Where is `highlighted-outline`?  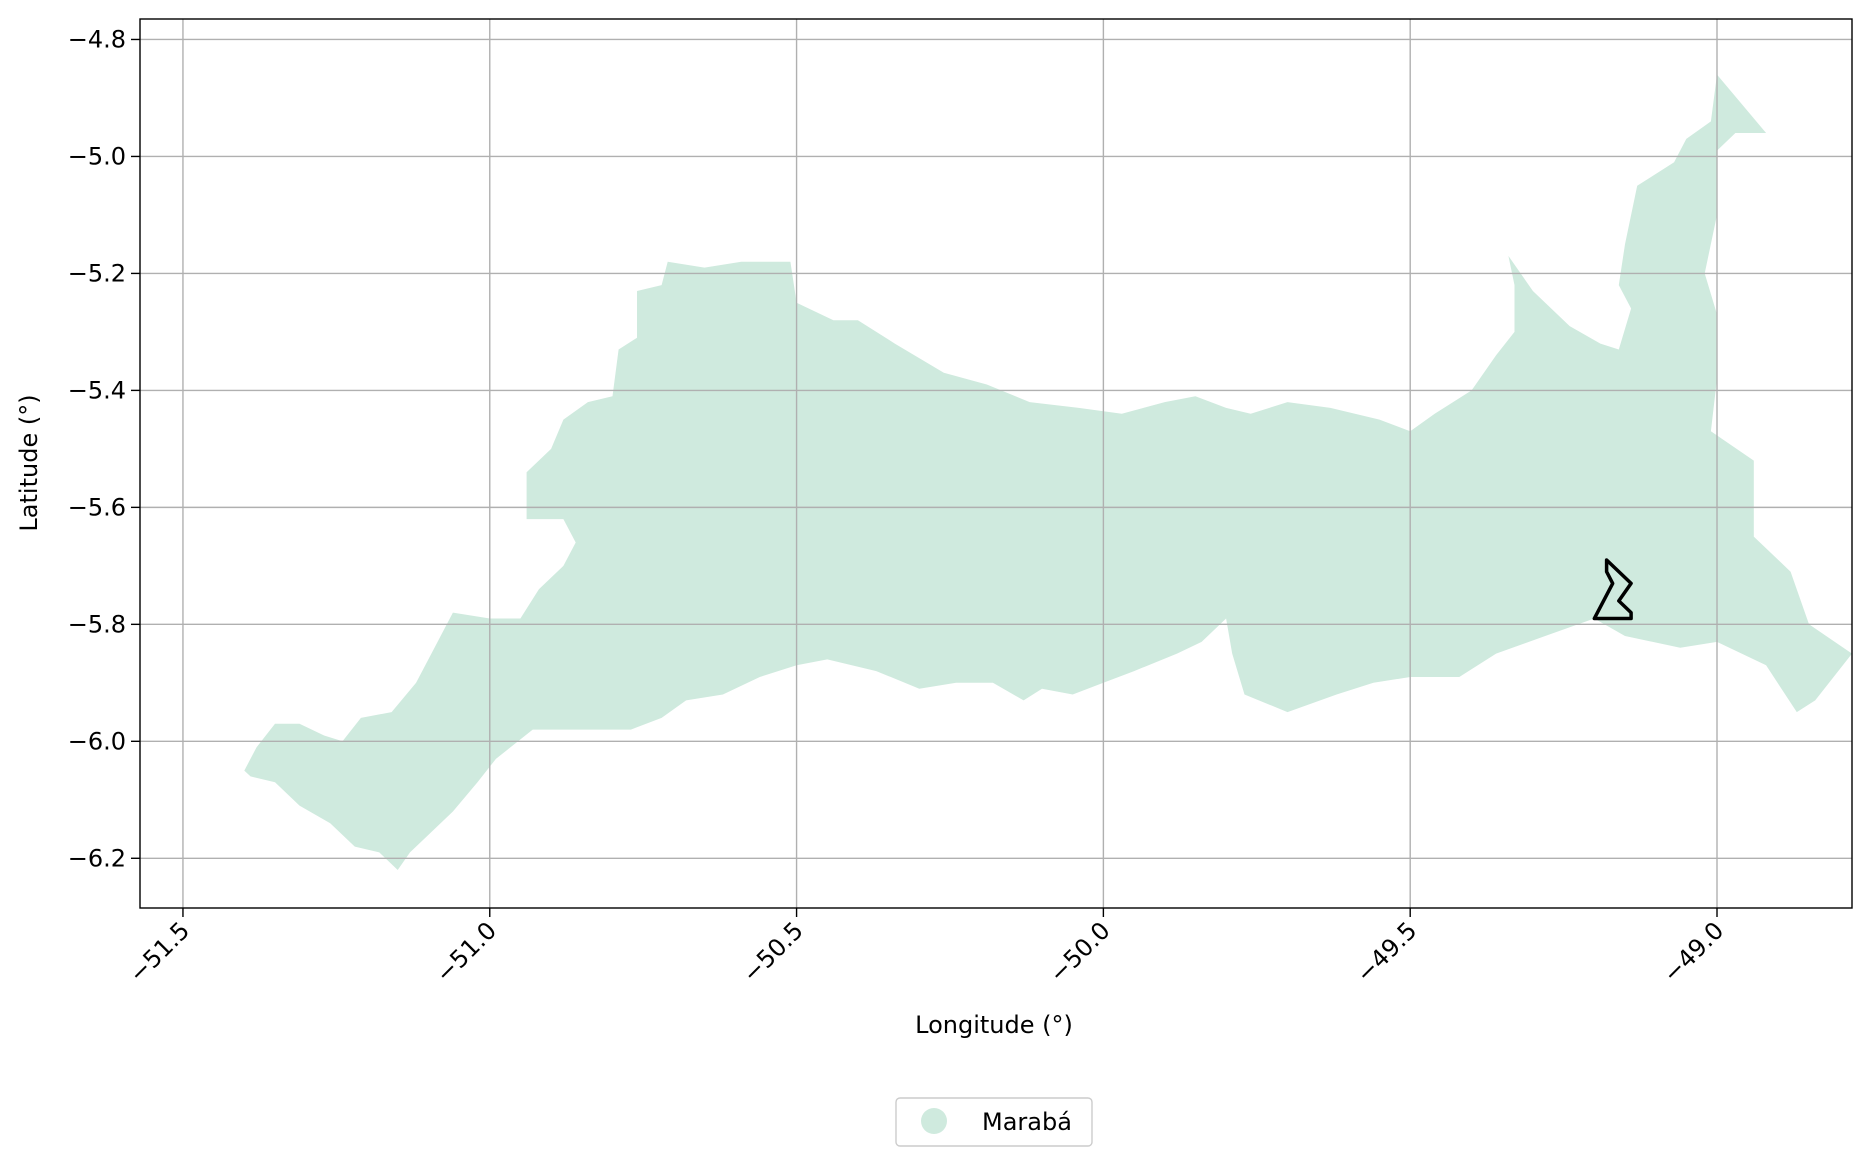 highlighted-outline is located at coordinates (1612, 589).